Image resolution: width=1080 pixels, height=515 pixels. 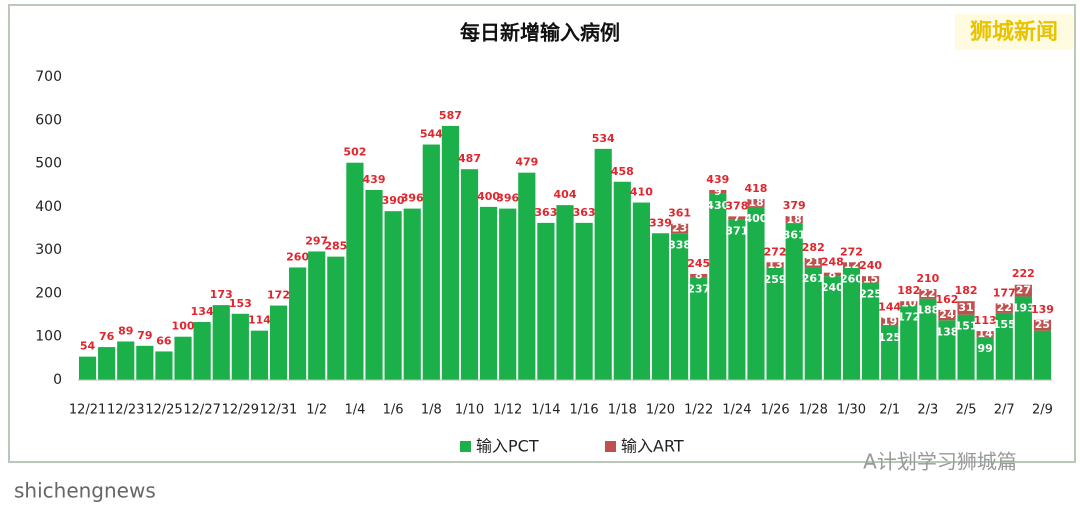 I want to click on x-tick-label: 1/26, so click(x=774, y=410).